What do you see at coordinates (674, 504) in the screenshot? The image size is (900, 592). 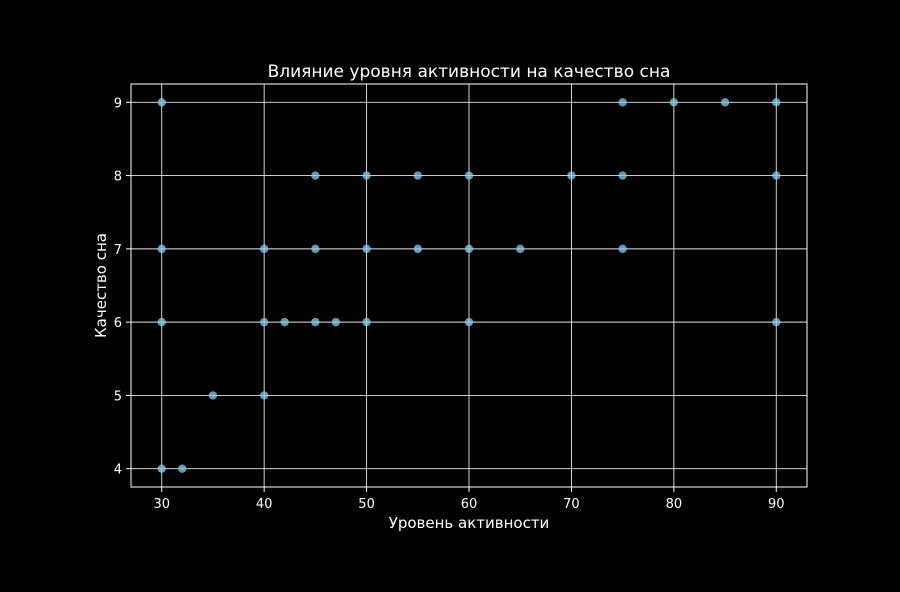 I see `x-tick-label: 80` at bounding box center [674, 504].